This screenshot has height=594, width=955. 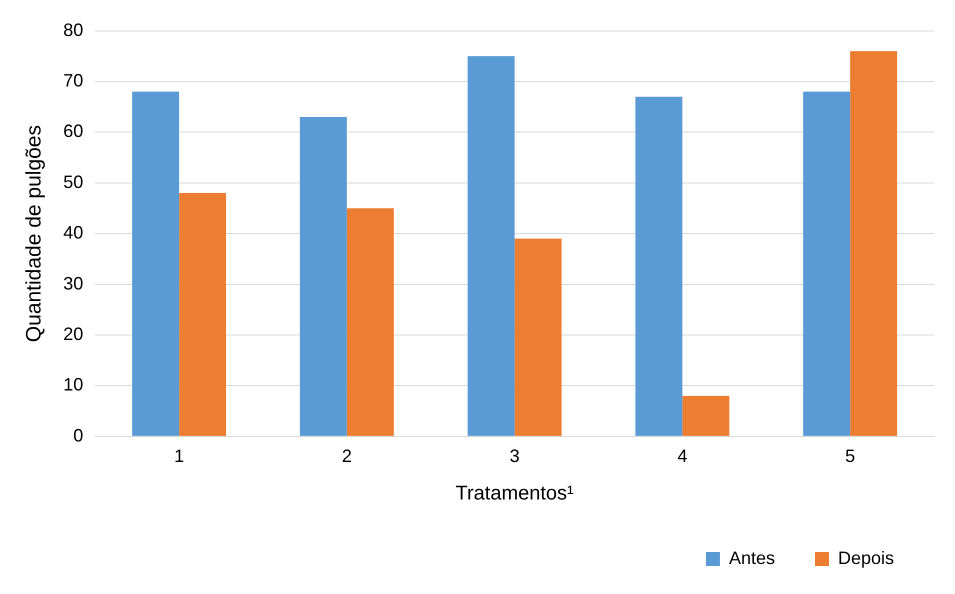 What do you see at coordinates (515, 493) in the screenshot?
I see `x-axis-title: Tratamentos¹` at bounding box center [515, 493].